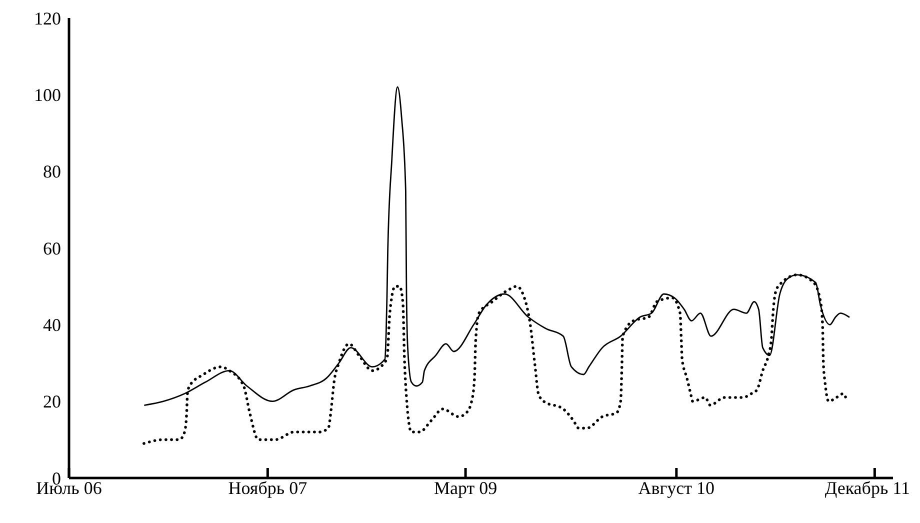 Image resolution: width=920 pixels, height=523 pixels. I want to click on y-tick-label: 120, so click(47, 18).